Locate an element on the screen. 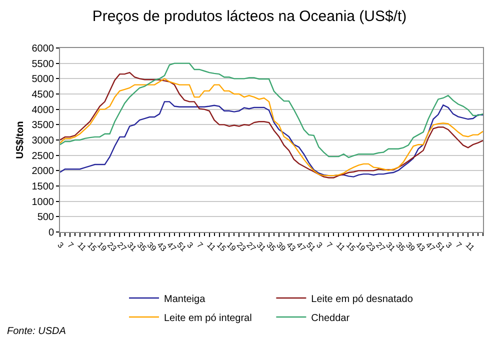 The height and width of the screenshot is (344, 499). y-tick-label: 500 is located at coordinates (45, 218).